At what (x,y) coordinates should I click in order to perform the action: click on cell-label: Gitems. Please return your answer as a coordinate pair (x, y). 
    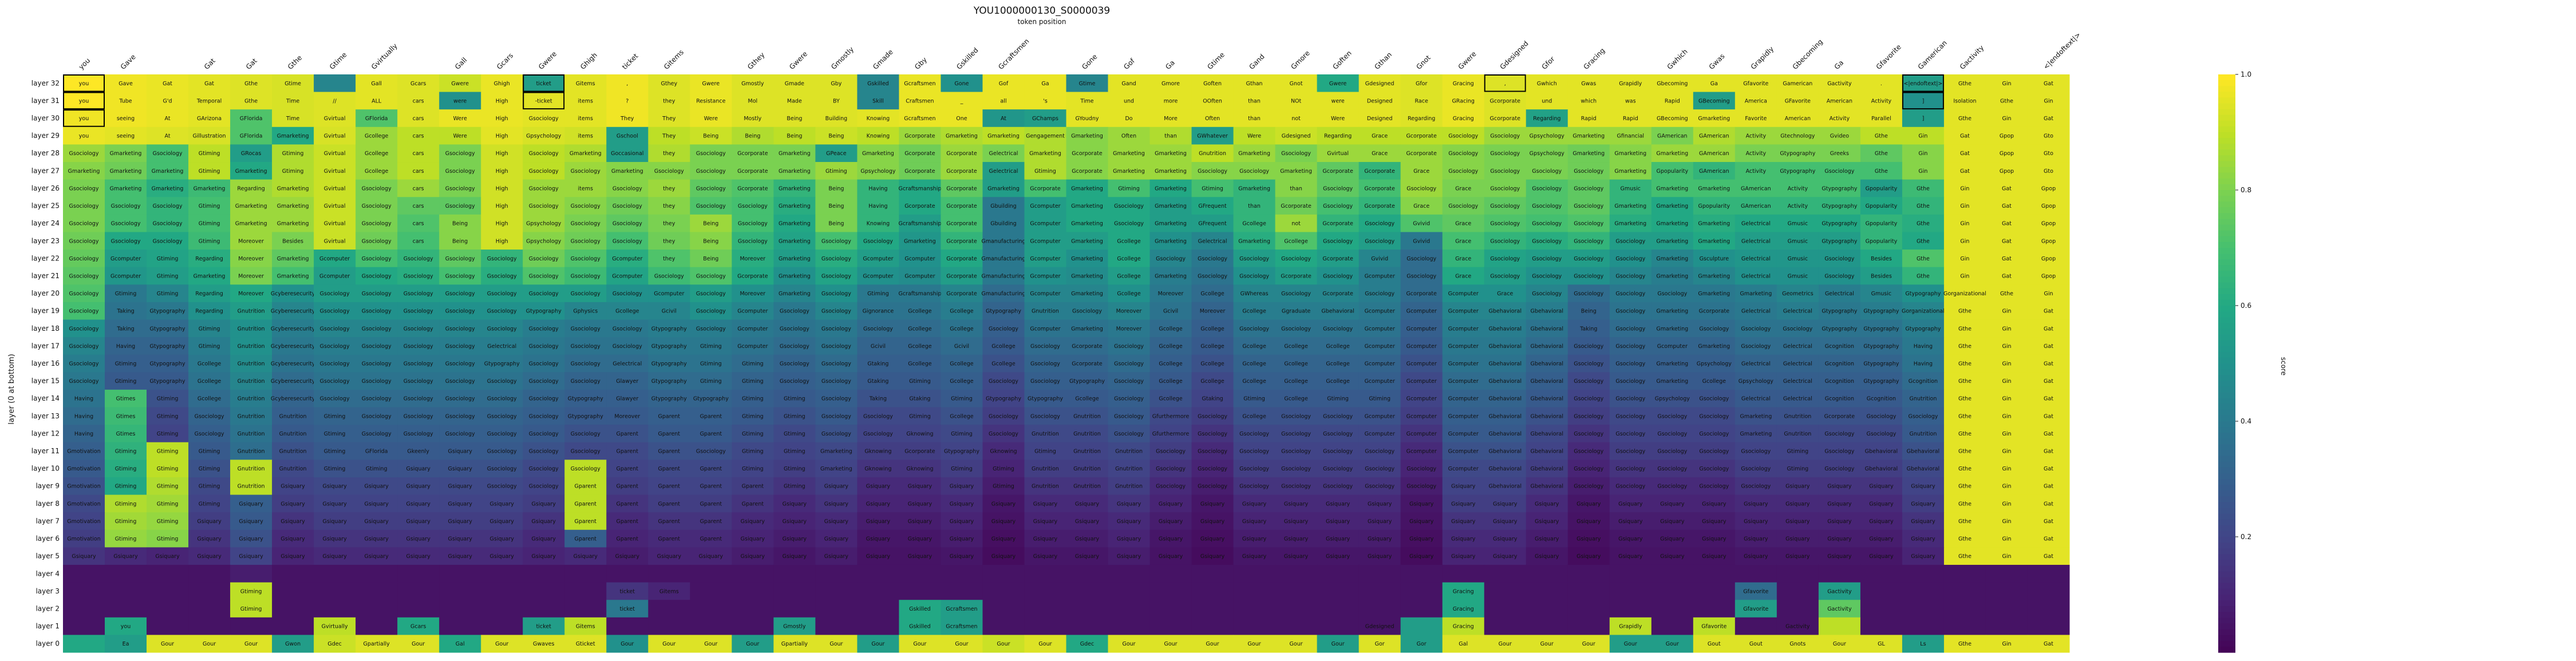
    Looking at the image, I should click on (585, 84).